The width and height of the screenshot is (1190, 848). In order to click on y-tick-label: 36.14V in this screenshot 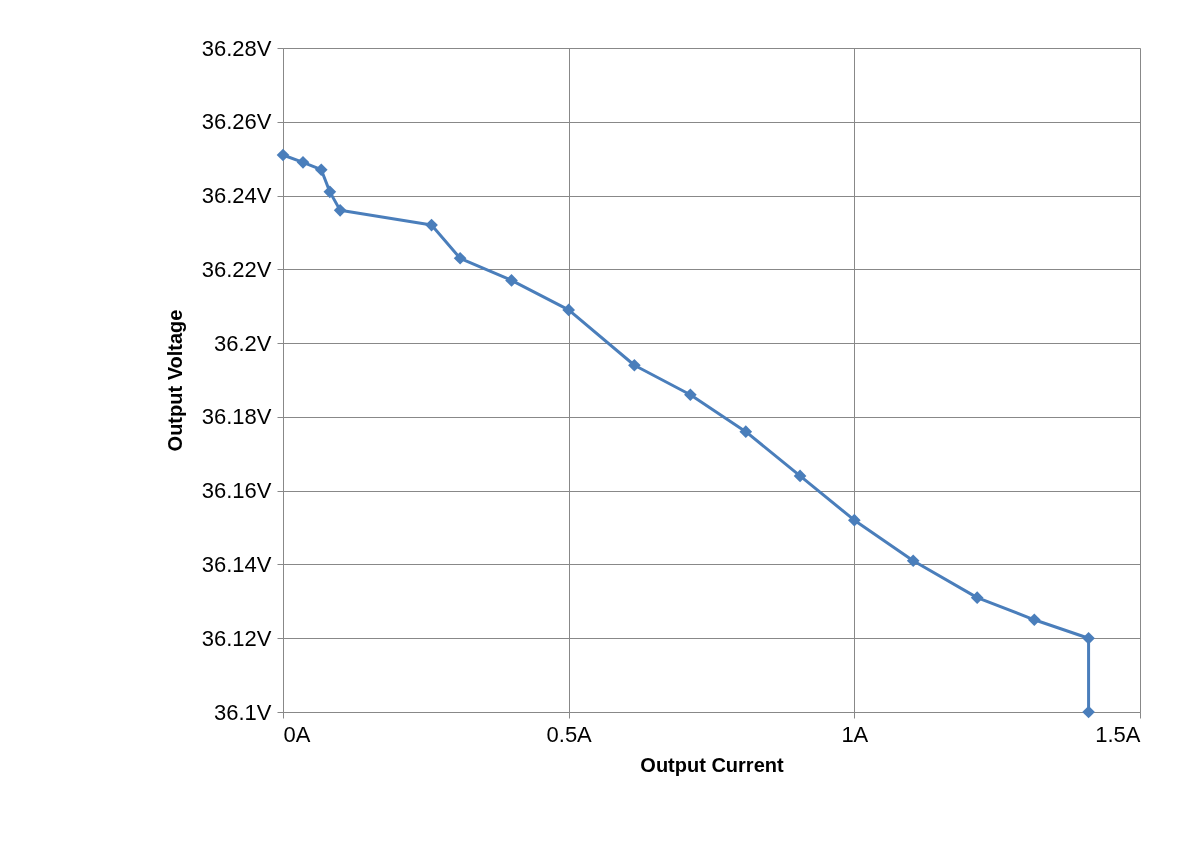, I will do `click(236, 564)`.